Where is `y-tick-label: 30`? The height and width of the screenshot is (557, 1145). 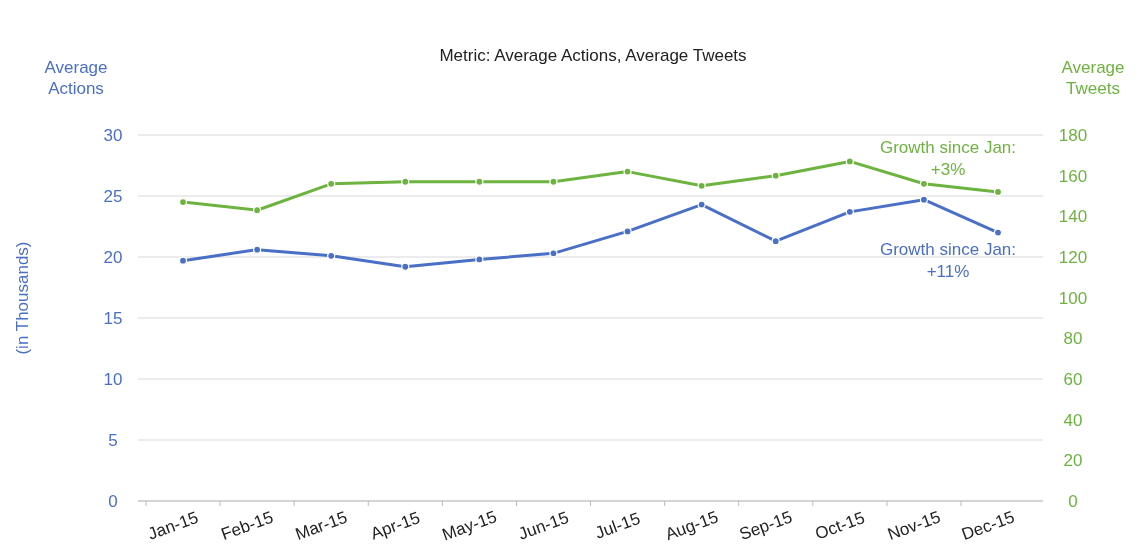
y-tick-label: 30 is located at coordinates (113, 135).